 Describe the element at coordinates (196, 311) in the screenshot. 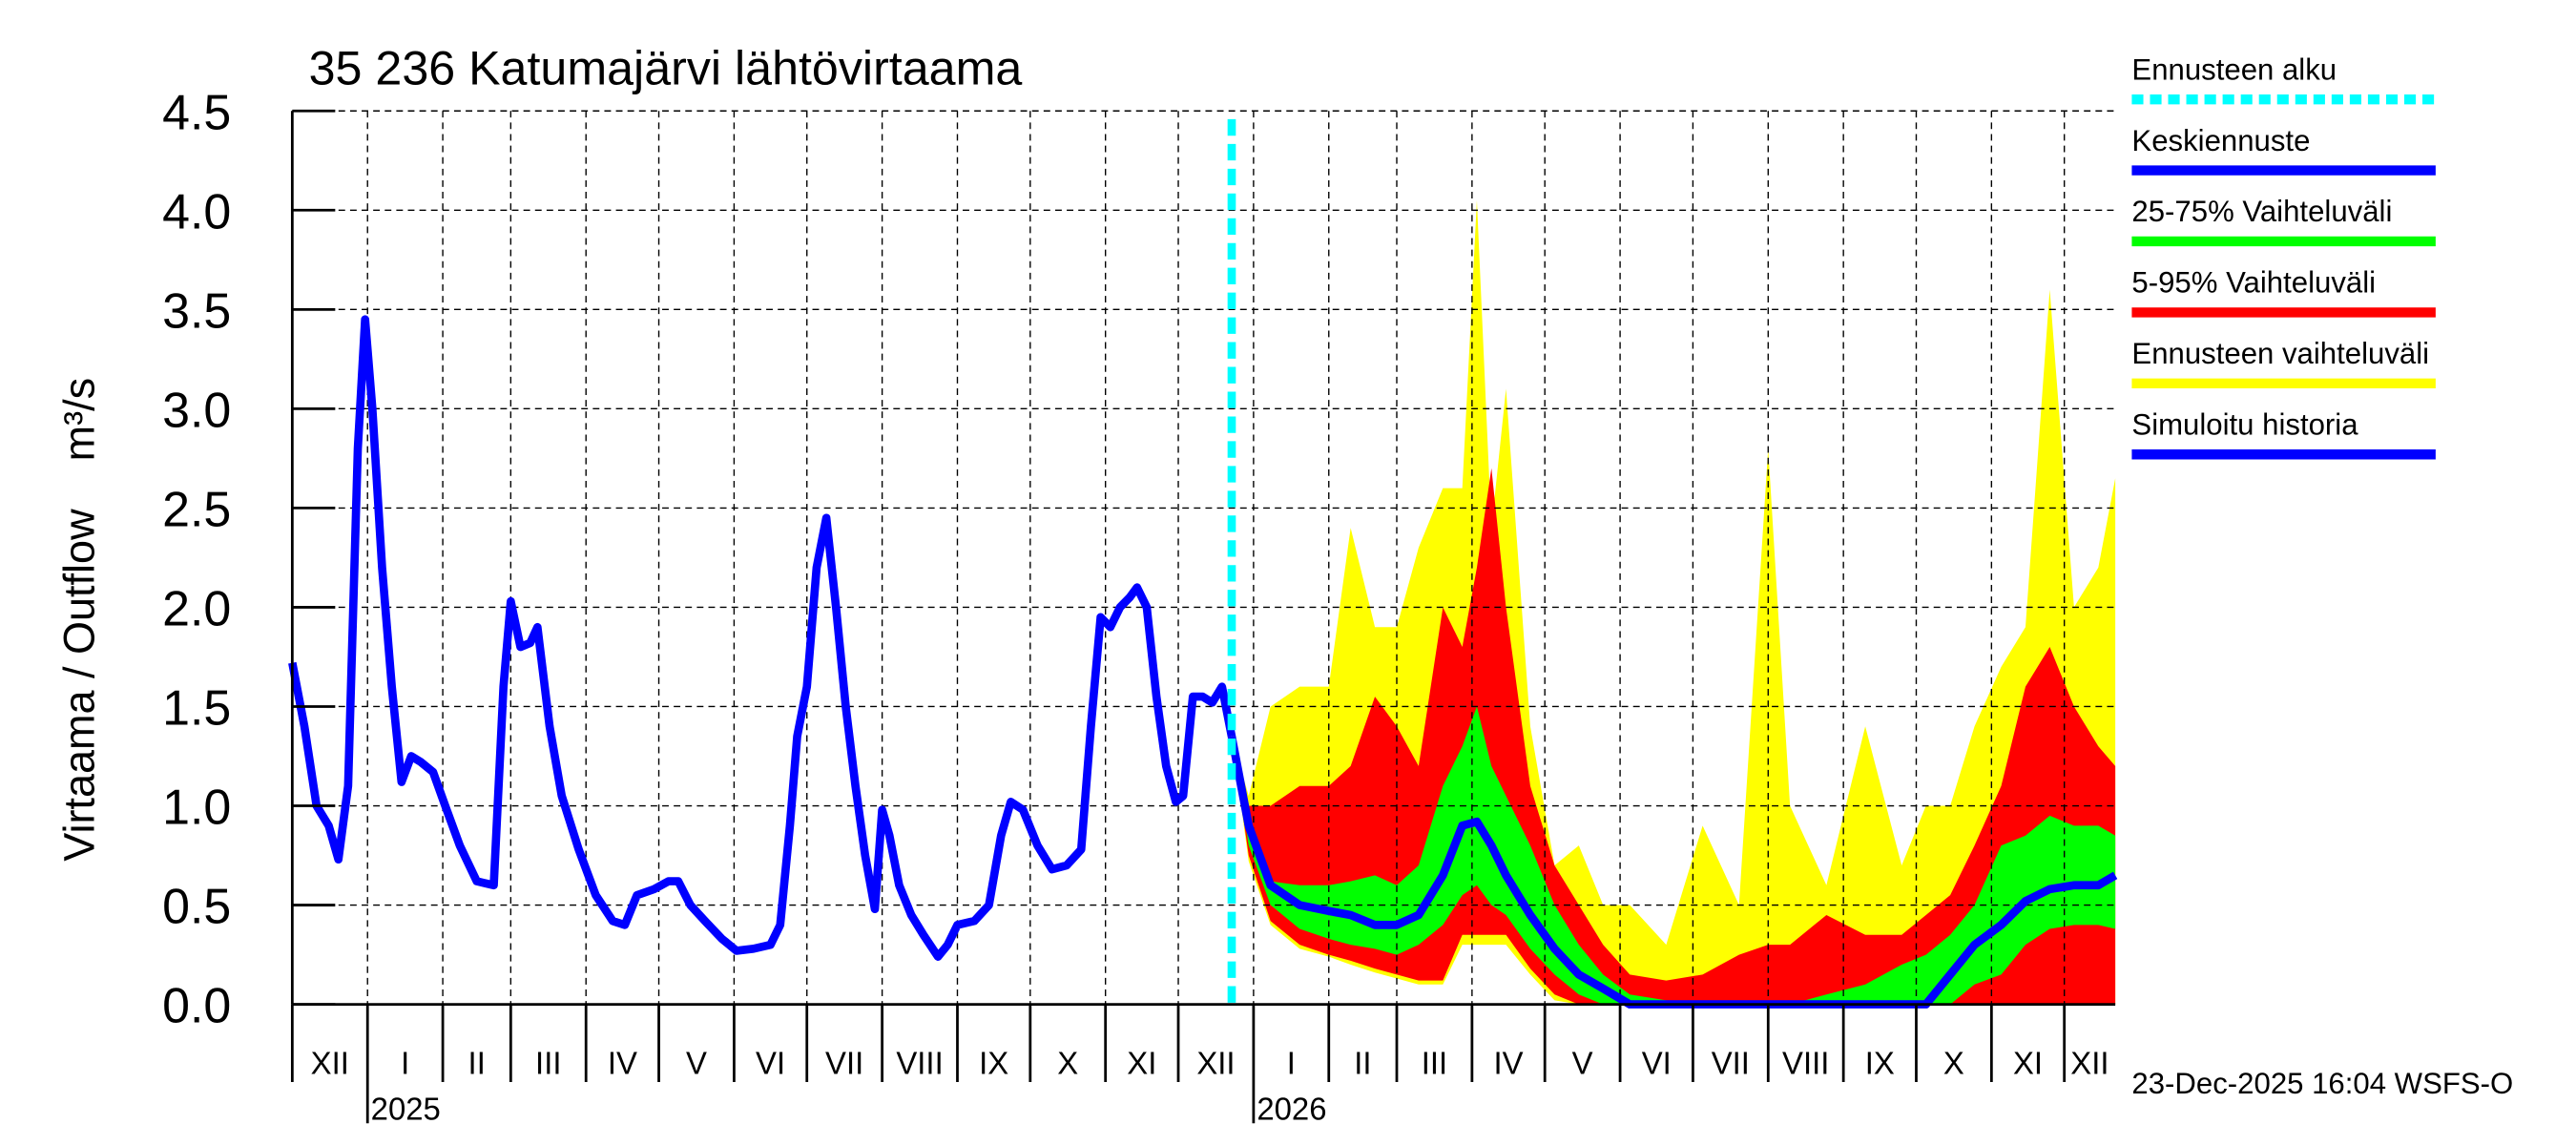

I see `y-tick-label: 3.5` at that location.